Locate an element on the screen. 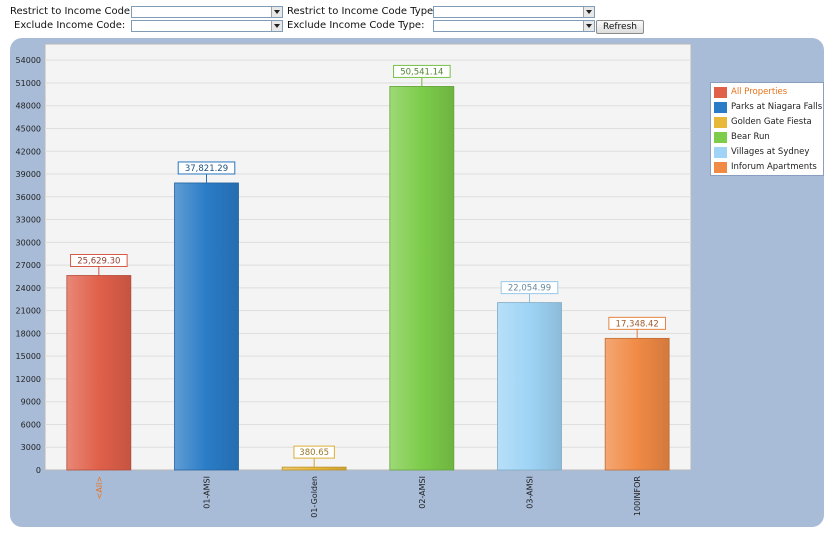 The height and width of the screenshot is (533, 830). y-tick-label: 39000 is located at coordinates (28, 174).